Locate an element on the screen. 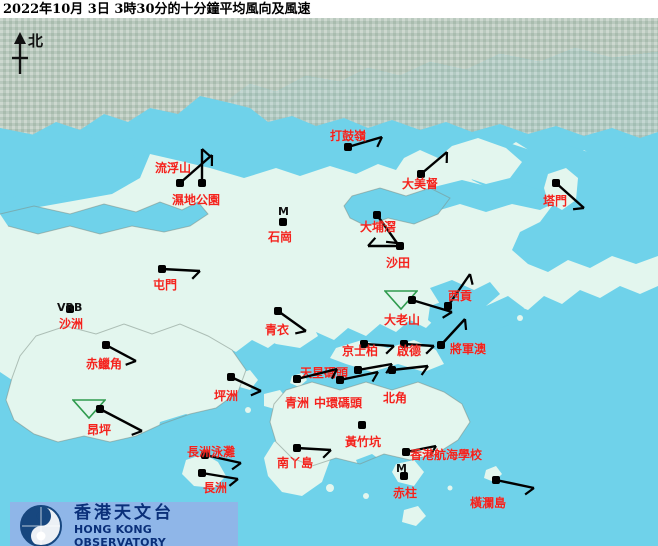 The height and width of the screenshot is (546, 658). station-label-ta-kwu-ling: 打鼓嶺 is located at coordinates (348, 136).